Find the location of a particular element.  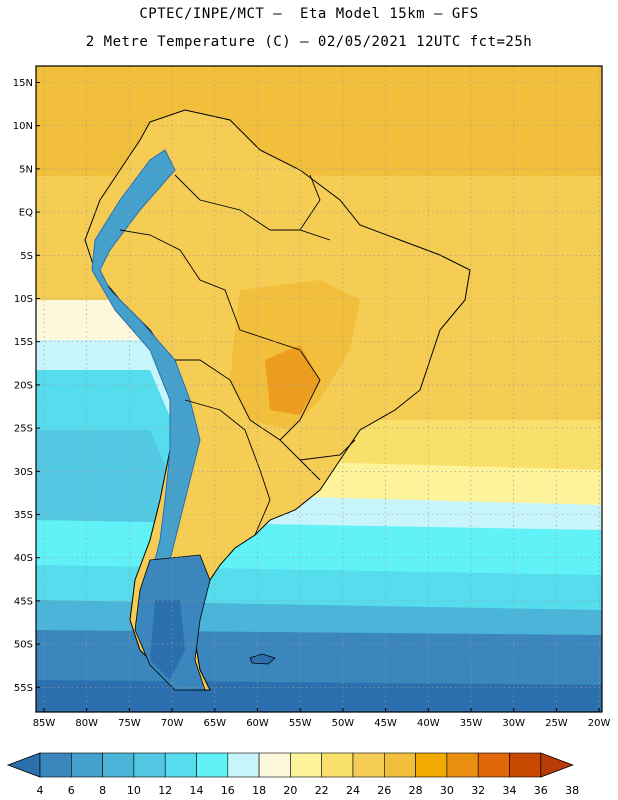

lon-label: 25W is located at coordinates (556, 723).